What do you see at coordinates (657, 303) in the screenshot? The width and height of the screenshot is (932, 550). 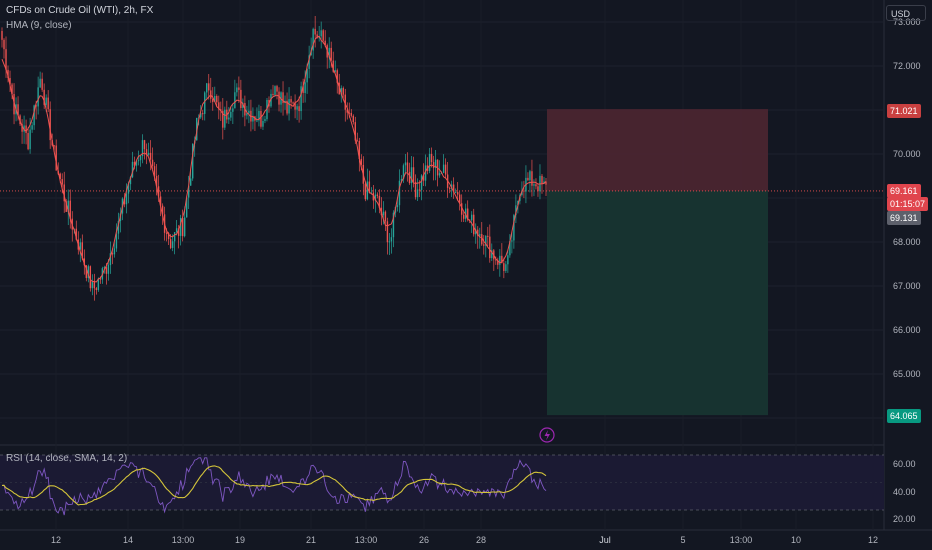 I see `take-profit-zone` at bounding box center [657, 303].